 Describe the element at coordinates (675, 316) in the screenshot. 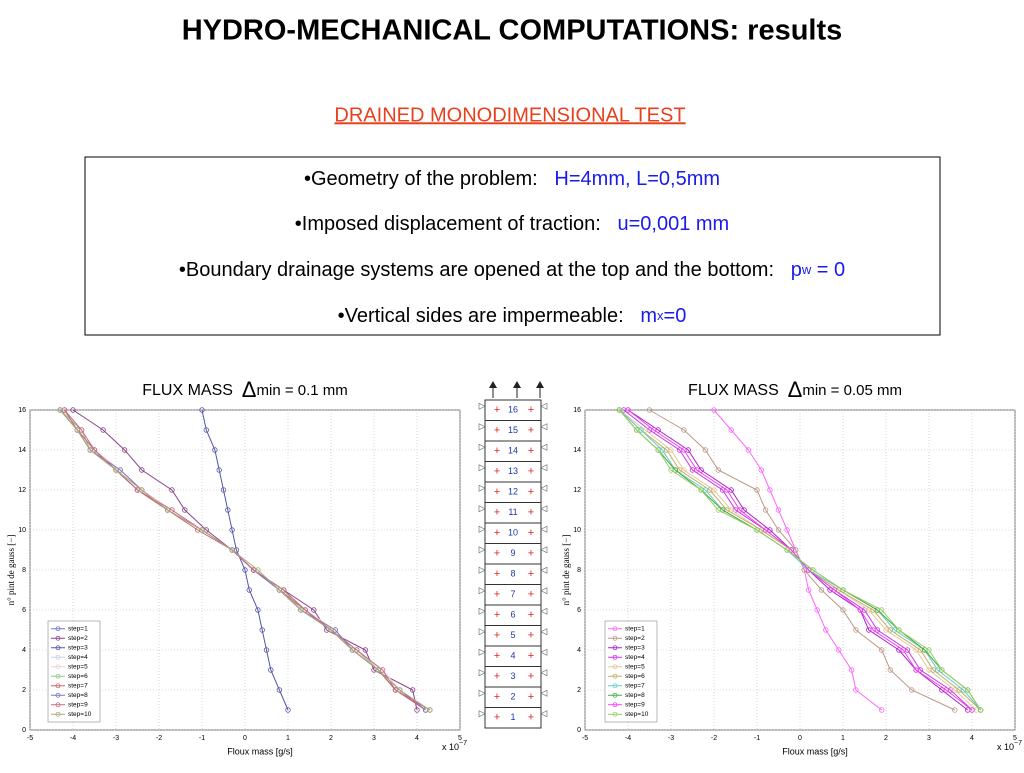

I see `bullet-value: =0` at that location.